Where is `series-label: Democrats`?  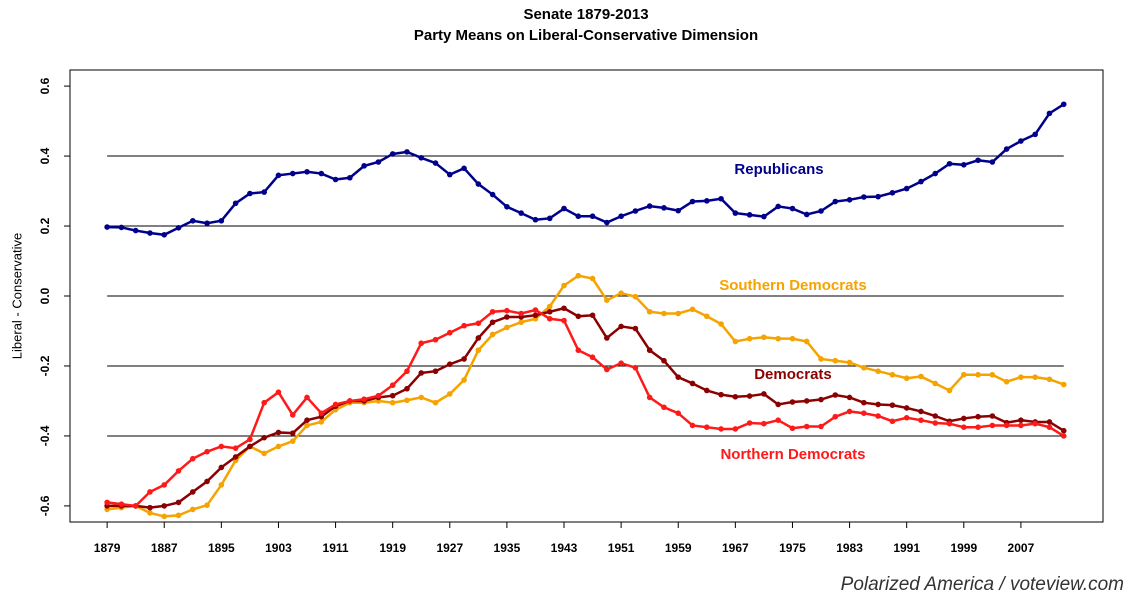 series-label: Democrats is located at coordinates (793, 374).